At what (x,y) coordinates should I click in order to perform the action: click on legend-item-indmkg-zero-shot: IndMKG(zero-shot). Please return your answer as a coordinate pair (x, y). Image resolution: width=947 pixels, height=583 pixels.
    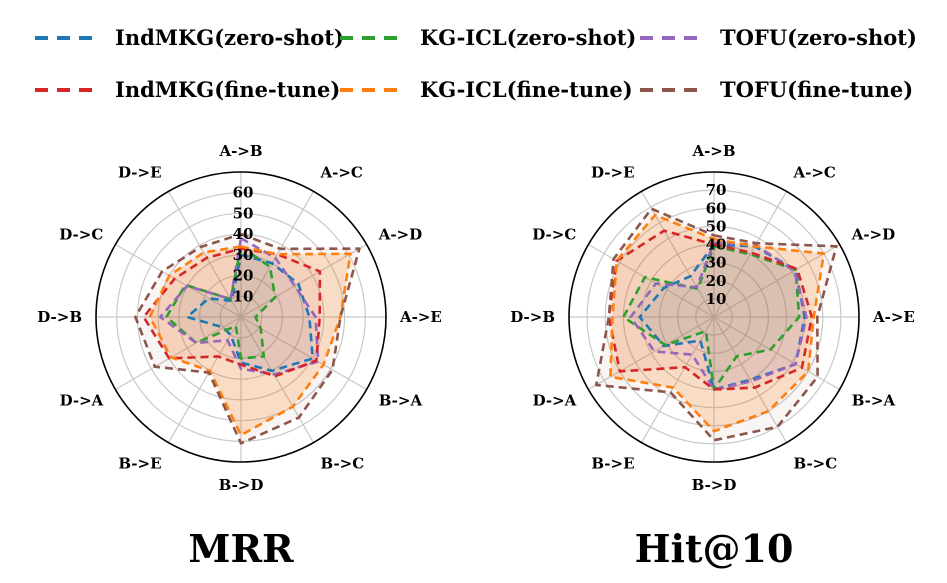
    Looking at the image, I should click on (189, 37).